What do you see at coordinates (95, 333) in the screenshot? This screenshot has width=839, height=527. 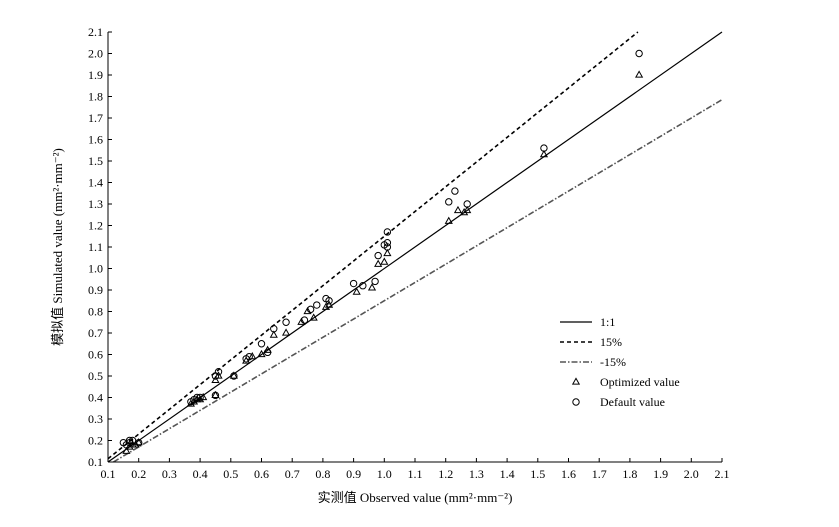 I see `y-tick-label: 0.7` at bounding box center [95, 333].